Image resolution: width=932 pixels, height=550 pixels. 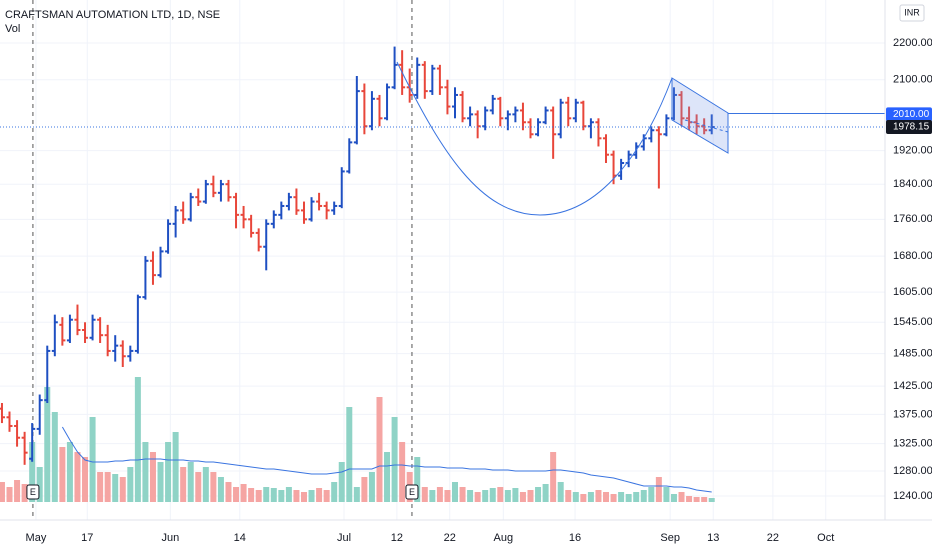 What do you see at coordinates (825, 538) in the screenshot?
I see `x-tick-label: Oct` at bounding box center [825, 538].